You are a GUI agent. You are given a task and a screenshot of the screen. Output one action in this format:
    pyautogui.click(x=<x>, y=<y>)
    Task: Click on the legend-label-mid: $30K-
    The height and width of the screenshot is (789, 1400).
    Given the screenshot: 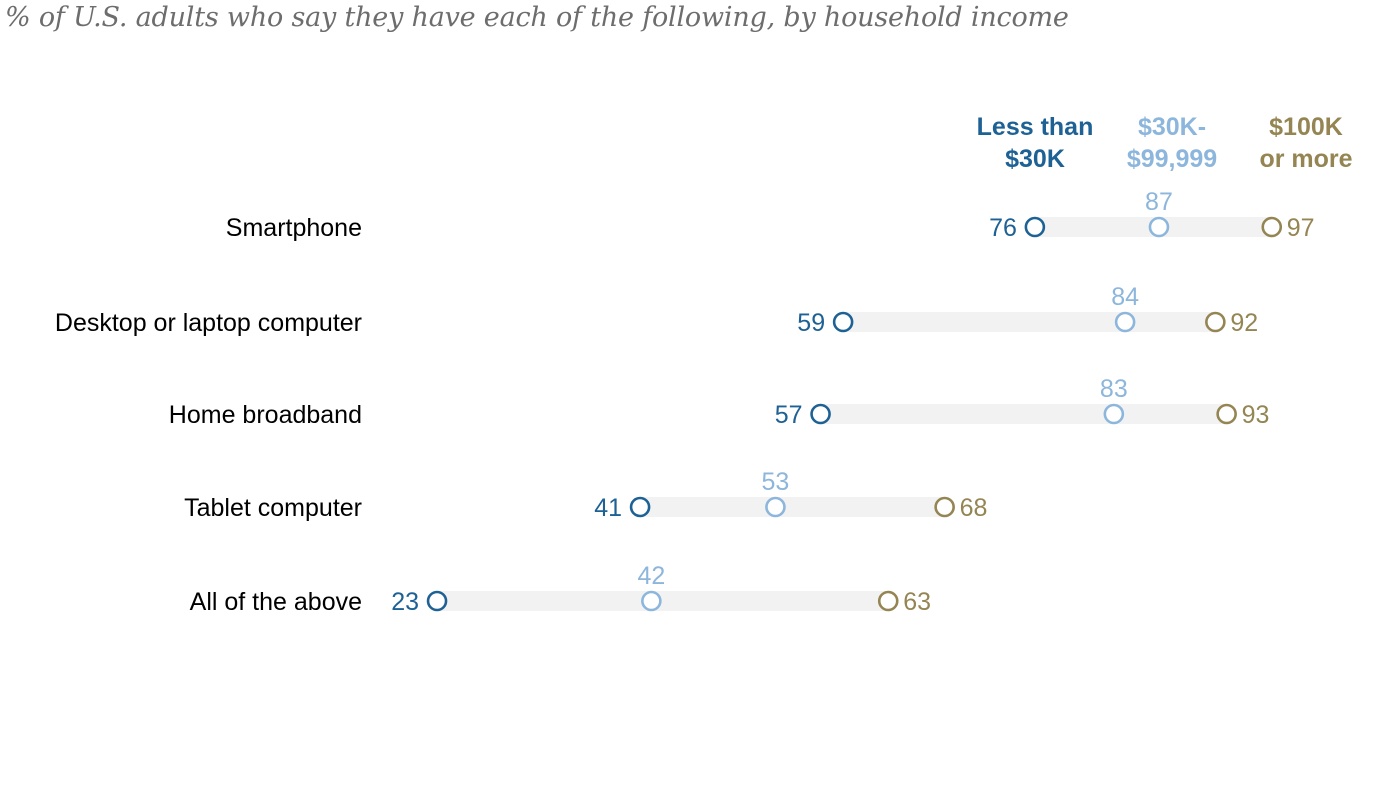 What is the action you would take?
    pyautogui.click(x=1172, y=127)
    